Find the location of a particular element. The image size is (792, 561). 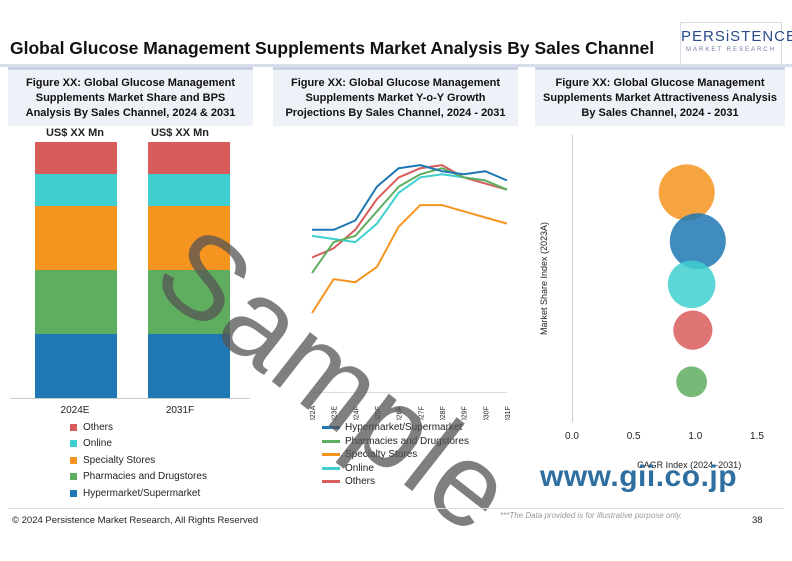

bubble-online is located at coordinates (691, 284).